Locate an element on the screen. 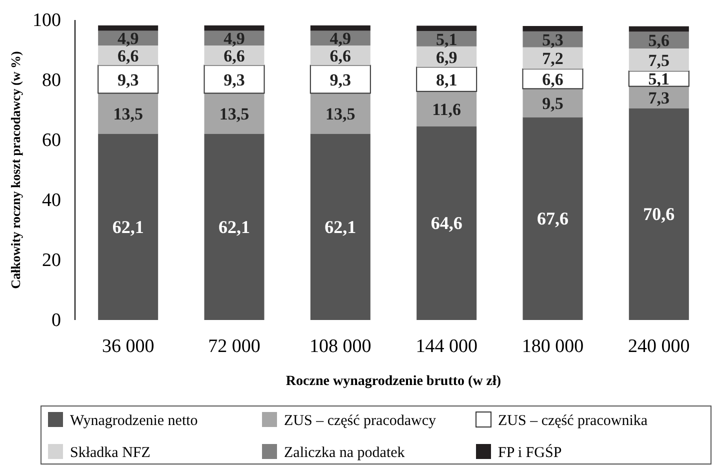  data-label: 11,6 is located at coordinates (446, 109).